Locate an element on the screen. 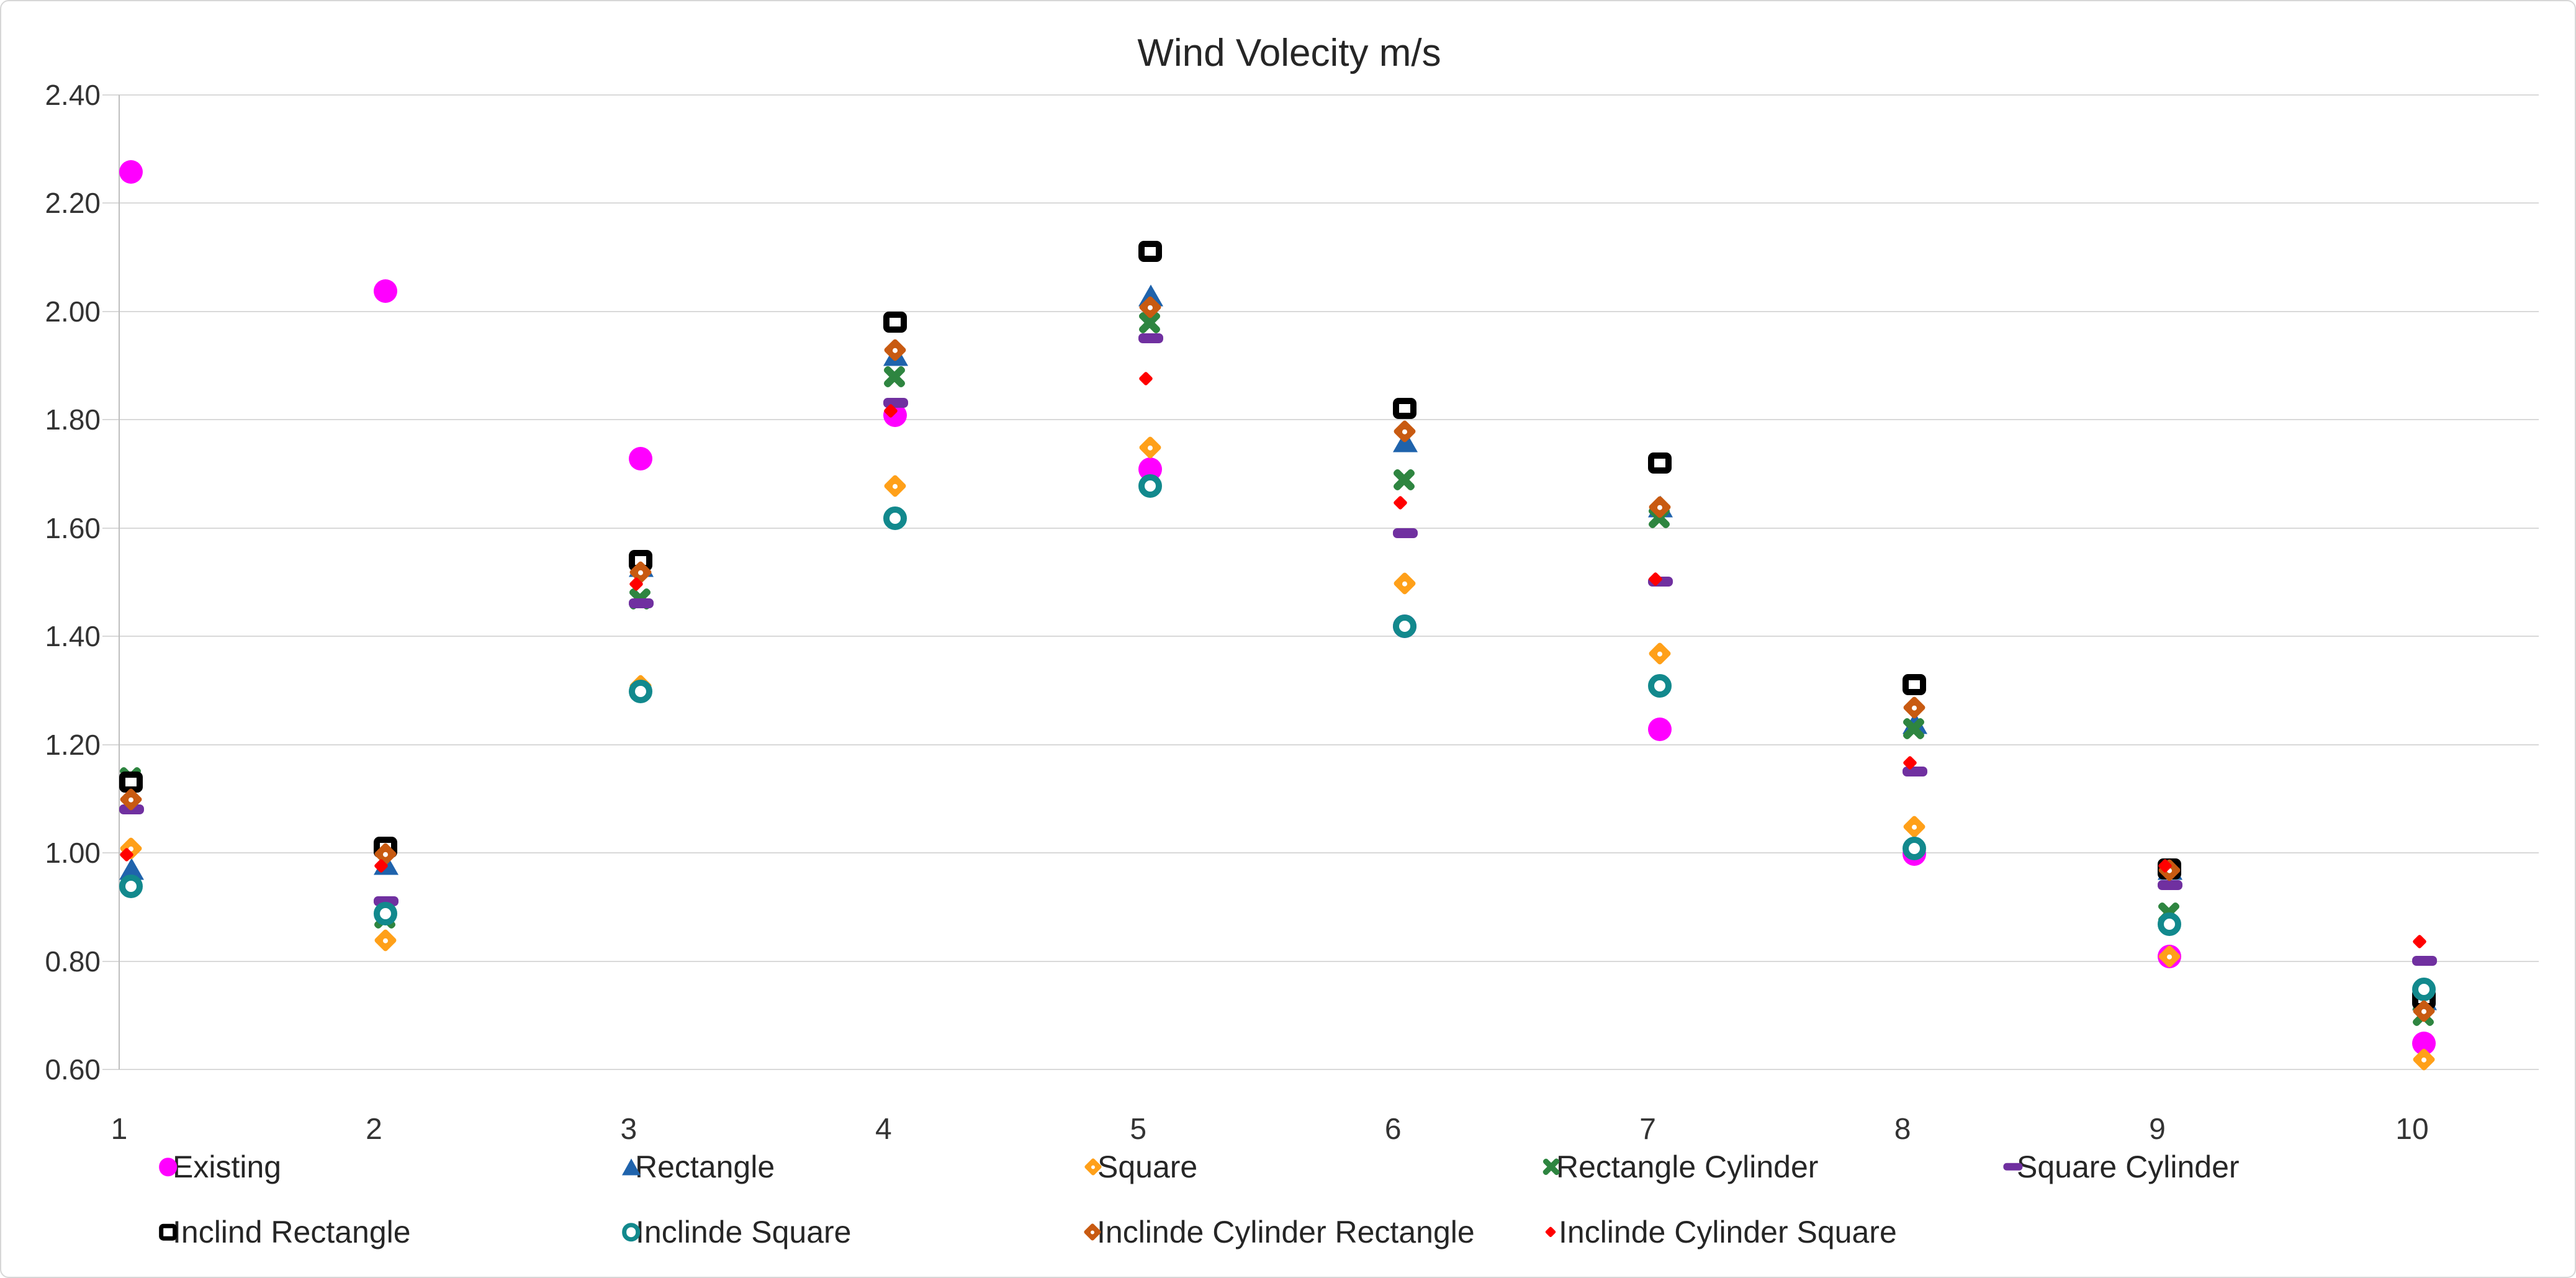  legend-item-inclinde-square: Inclinde Square is located at coordinates (736, 1232).